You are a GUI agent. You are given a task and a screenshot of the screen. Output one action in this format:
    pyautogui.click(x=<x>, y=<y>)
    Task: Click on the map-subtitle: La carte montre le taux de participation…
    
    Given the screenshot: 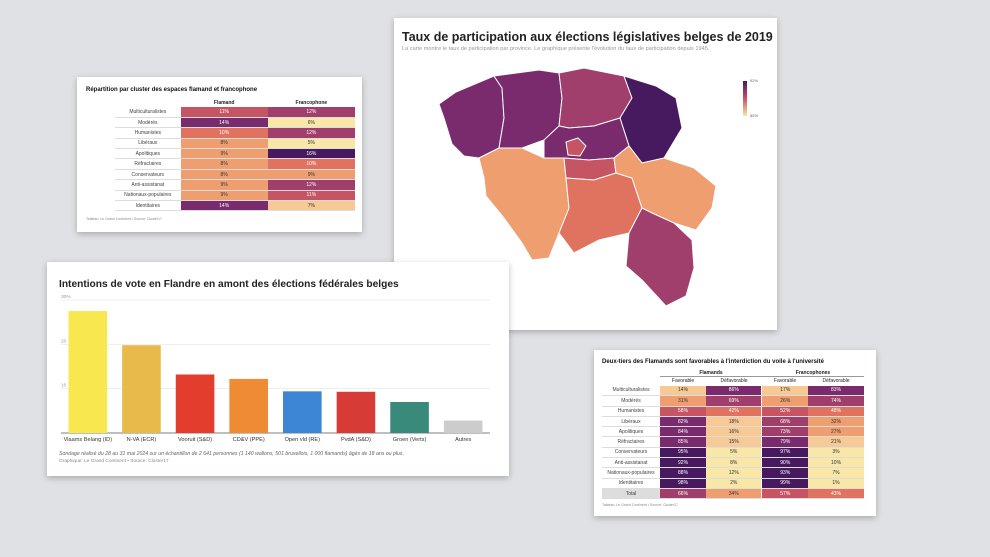 What is the action you would take?
    pyautogui.click(x=556, y=49)
    